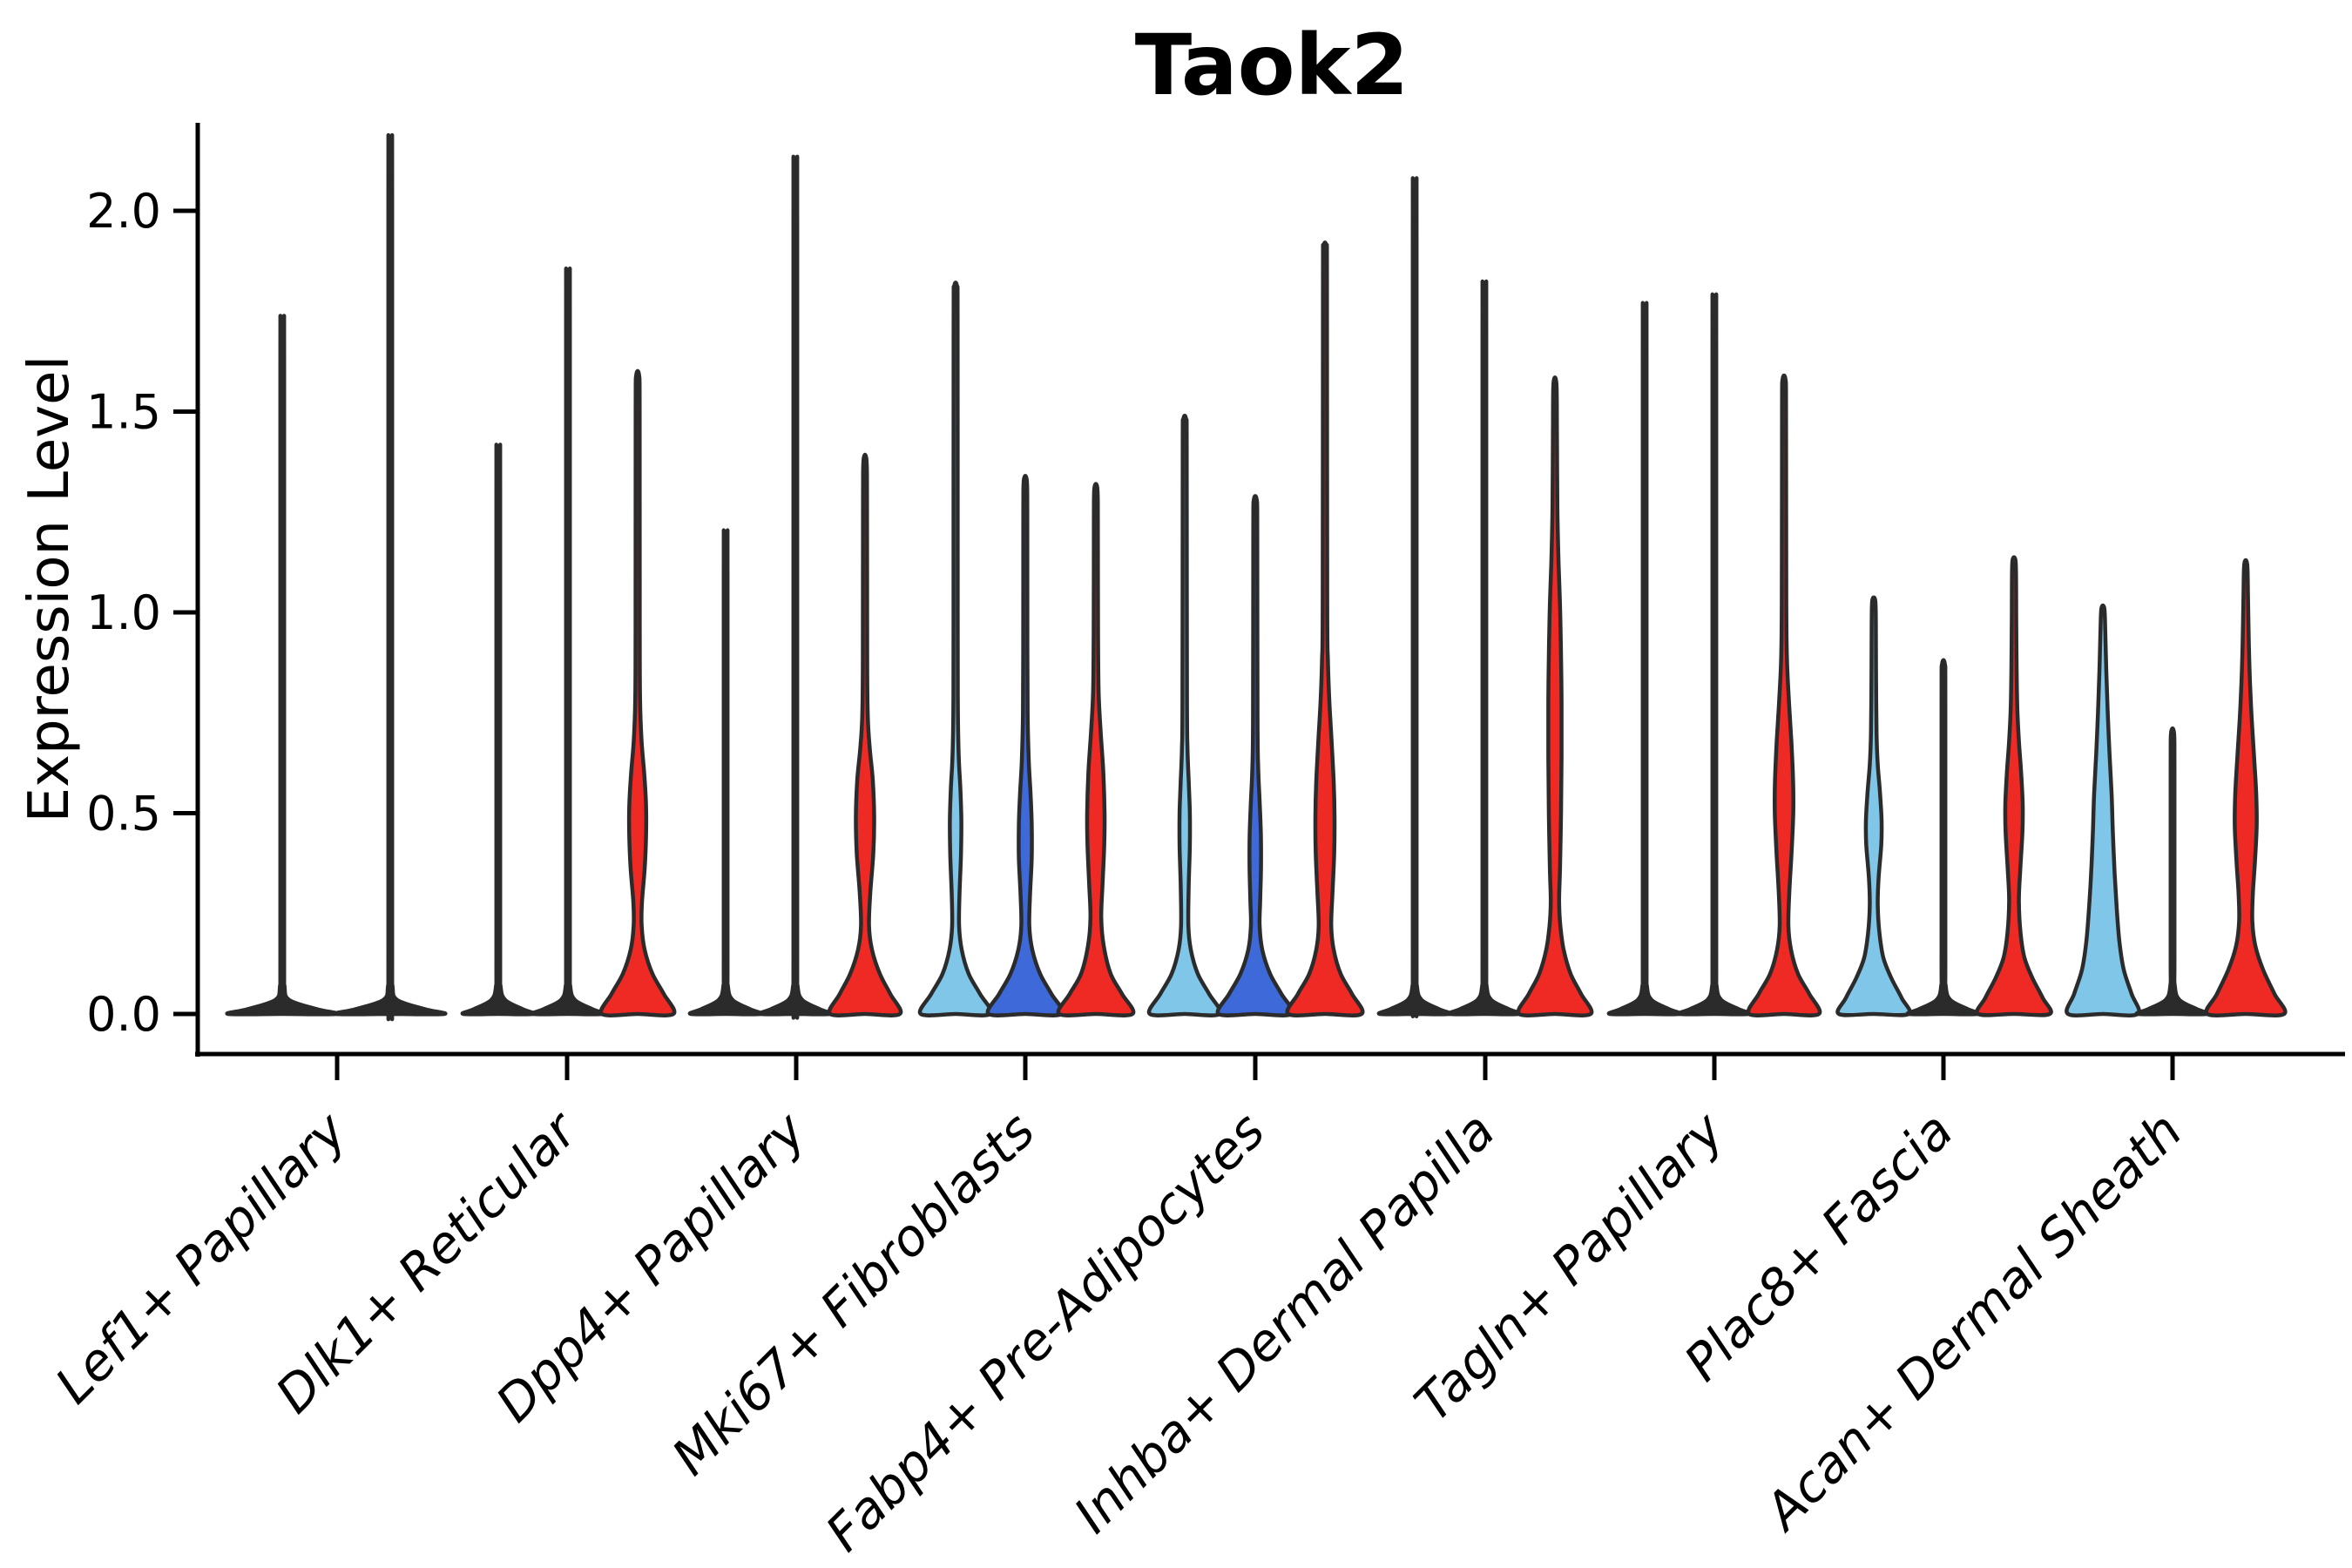 This screenshot has width=2352, height=1568. Describe the element at coordinates (1972, 1322) in the screenshot. I see `x-tick-label: Acan+ Dermal Sheath` at that location.